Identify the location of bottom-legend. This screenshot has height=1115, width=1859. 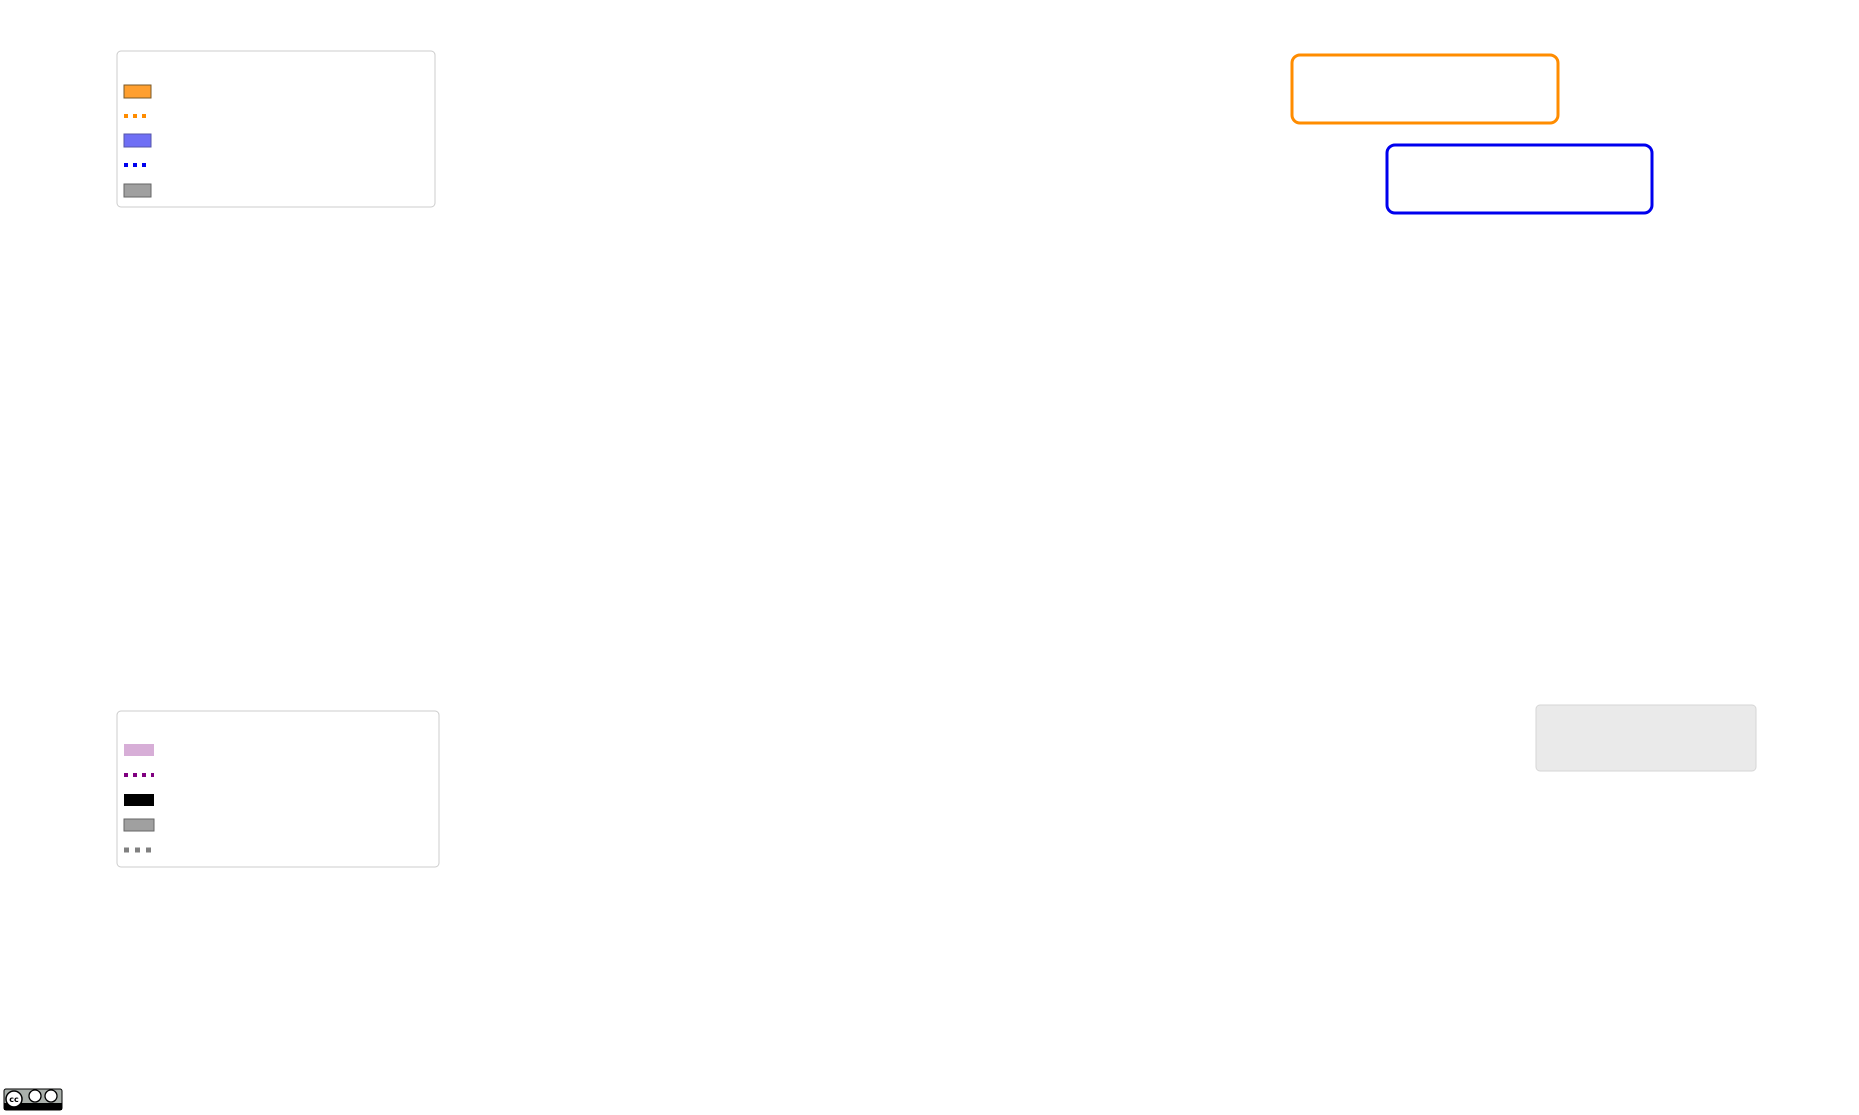
(278, 789).